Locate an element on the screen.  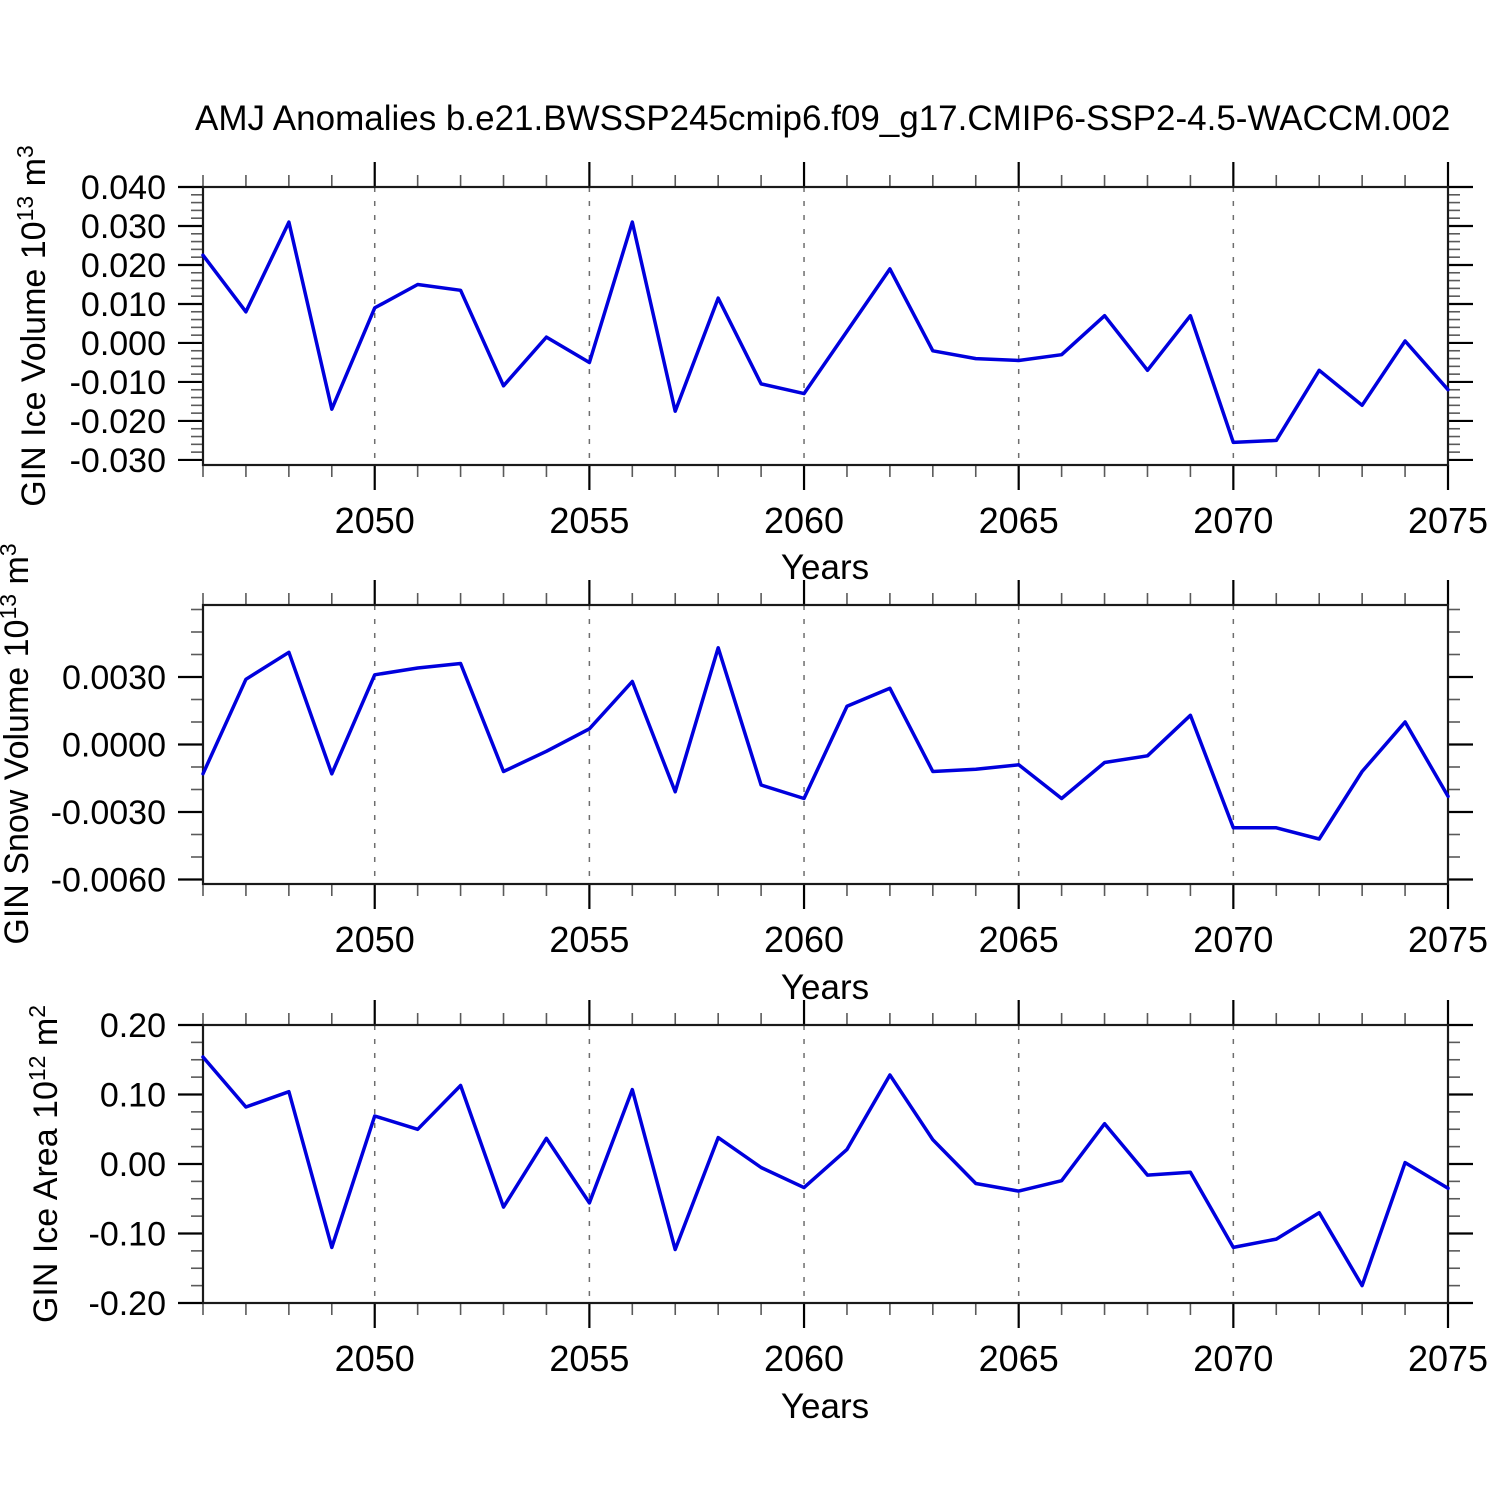
series-line-gin-ice-area is located at coordinates (825, 1171).